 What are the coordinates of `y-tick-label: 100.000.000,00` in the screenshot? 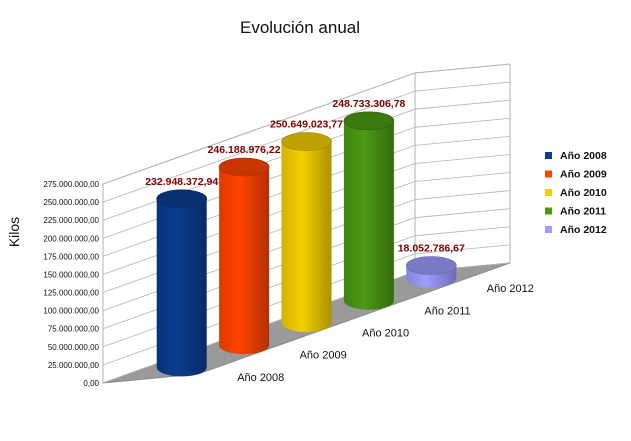 It's located at (71, 311).